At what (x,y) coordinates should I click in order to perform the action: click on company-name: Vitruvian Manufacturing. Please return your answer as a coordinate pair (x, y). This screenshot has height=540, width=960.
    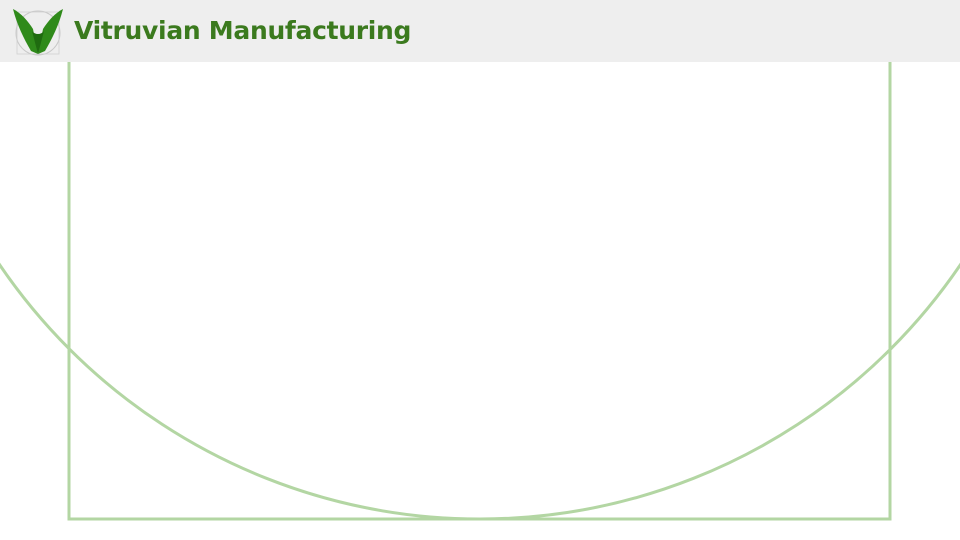
    Looking at the image, I should click on (243, 30).